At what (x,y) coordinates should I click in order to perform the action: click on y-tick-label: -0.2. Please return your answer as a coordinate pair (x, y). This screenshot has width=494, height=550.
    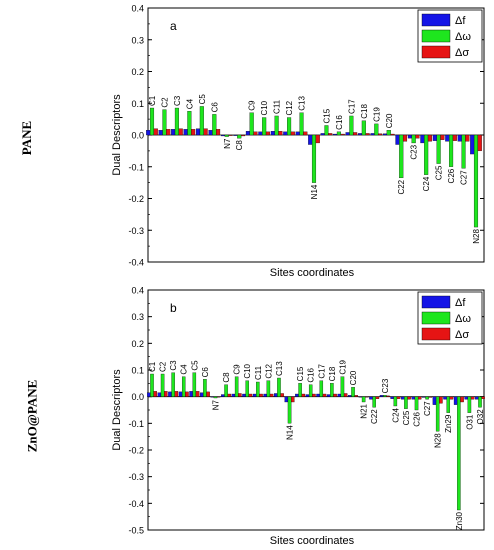
    Looking at the image, I should click on (136, 451).